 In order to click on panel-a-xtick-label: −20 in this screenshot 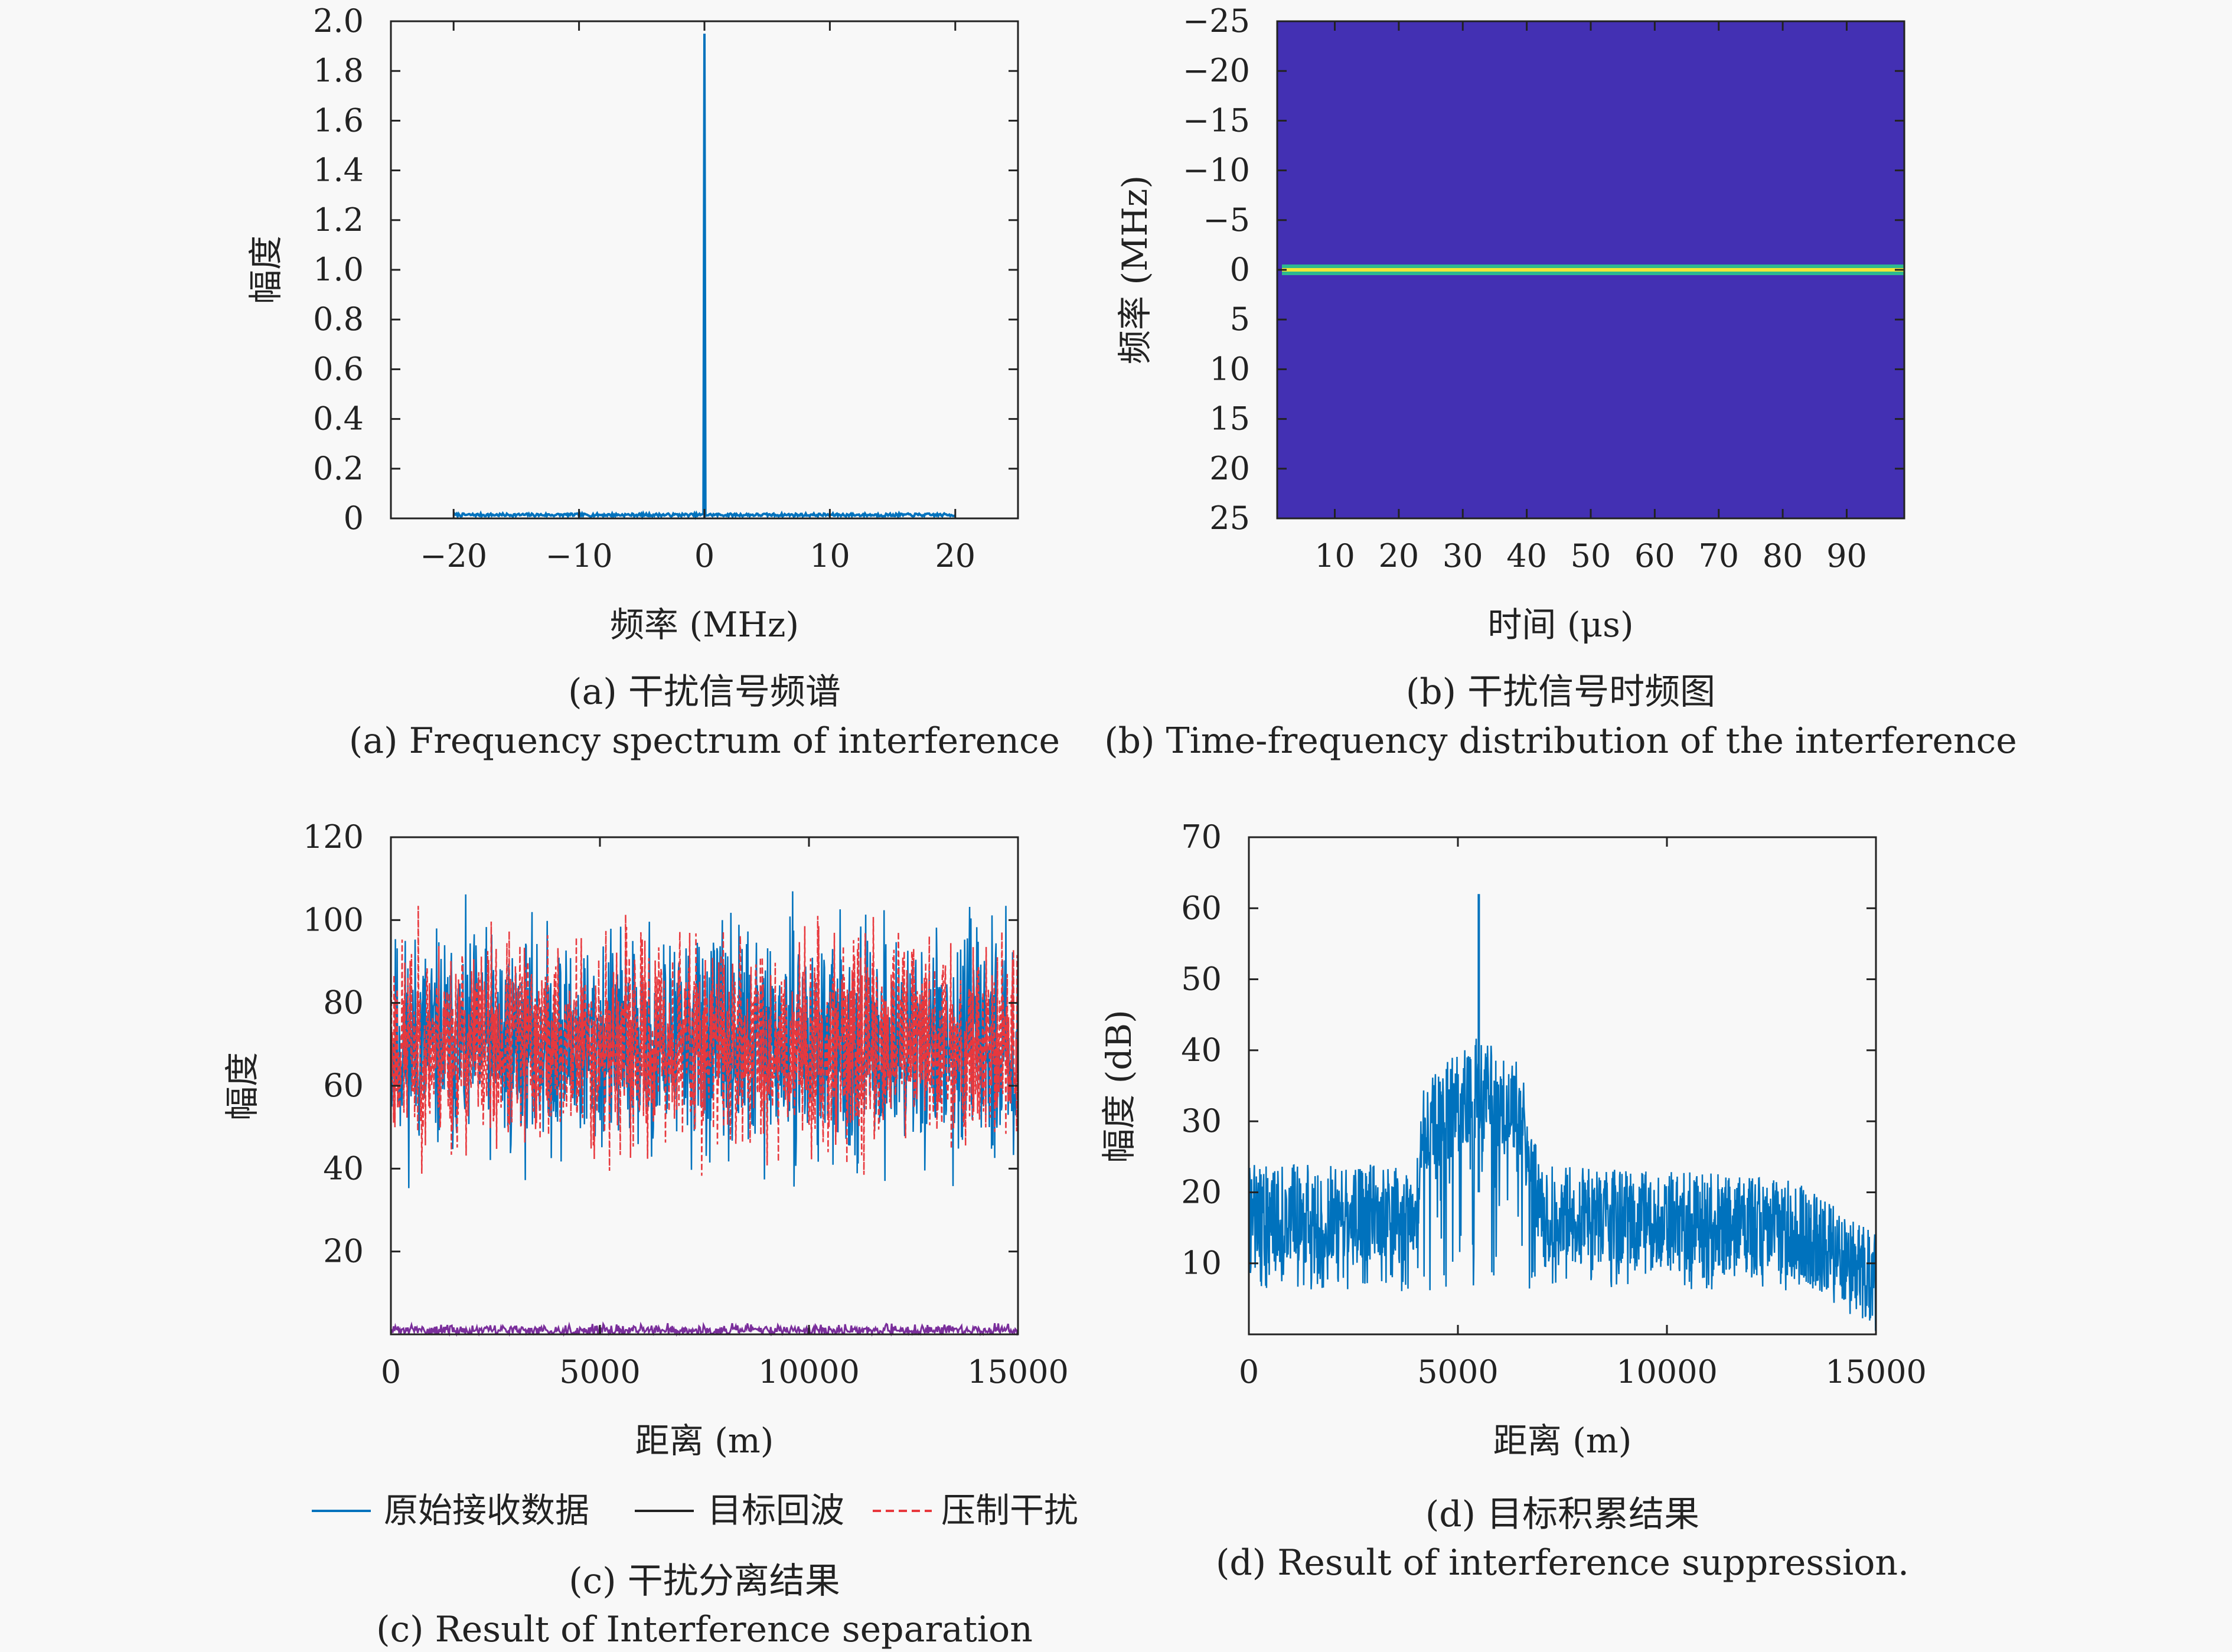, I will do `click(453, 555)`.